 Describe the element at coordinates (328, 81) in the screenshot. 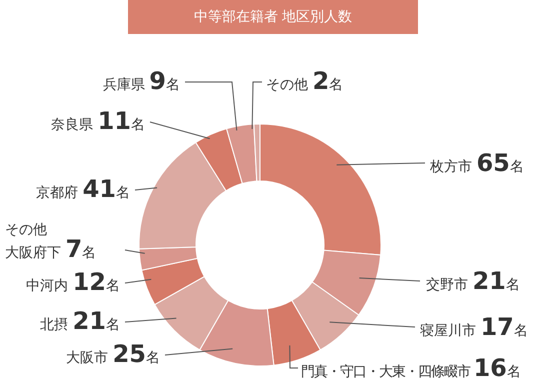

I see `data-label: 2名` at that location.